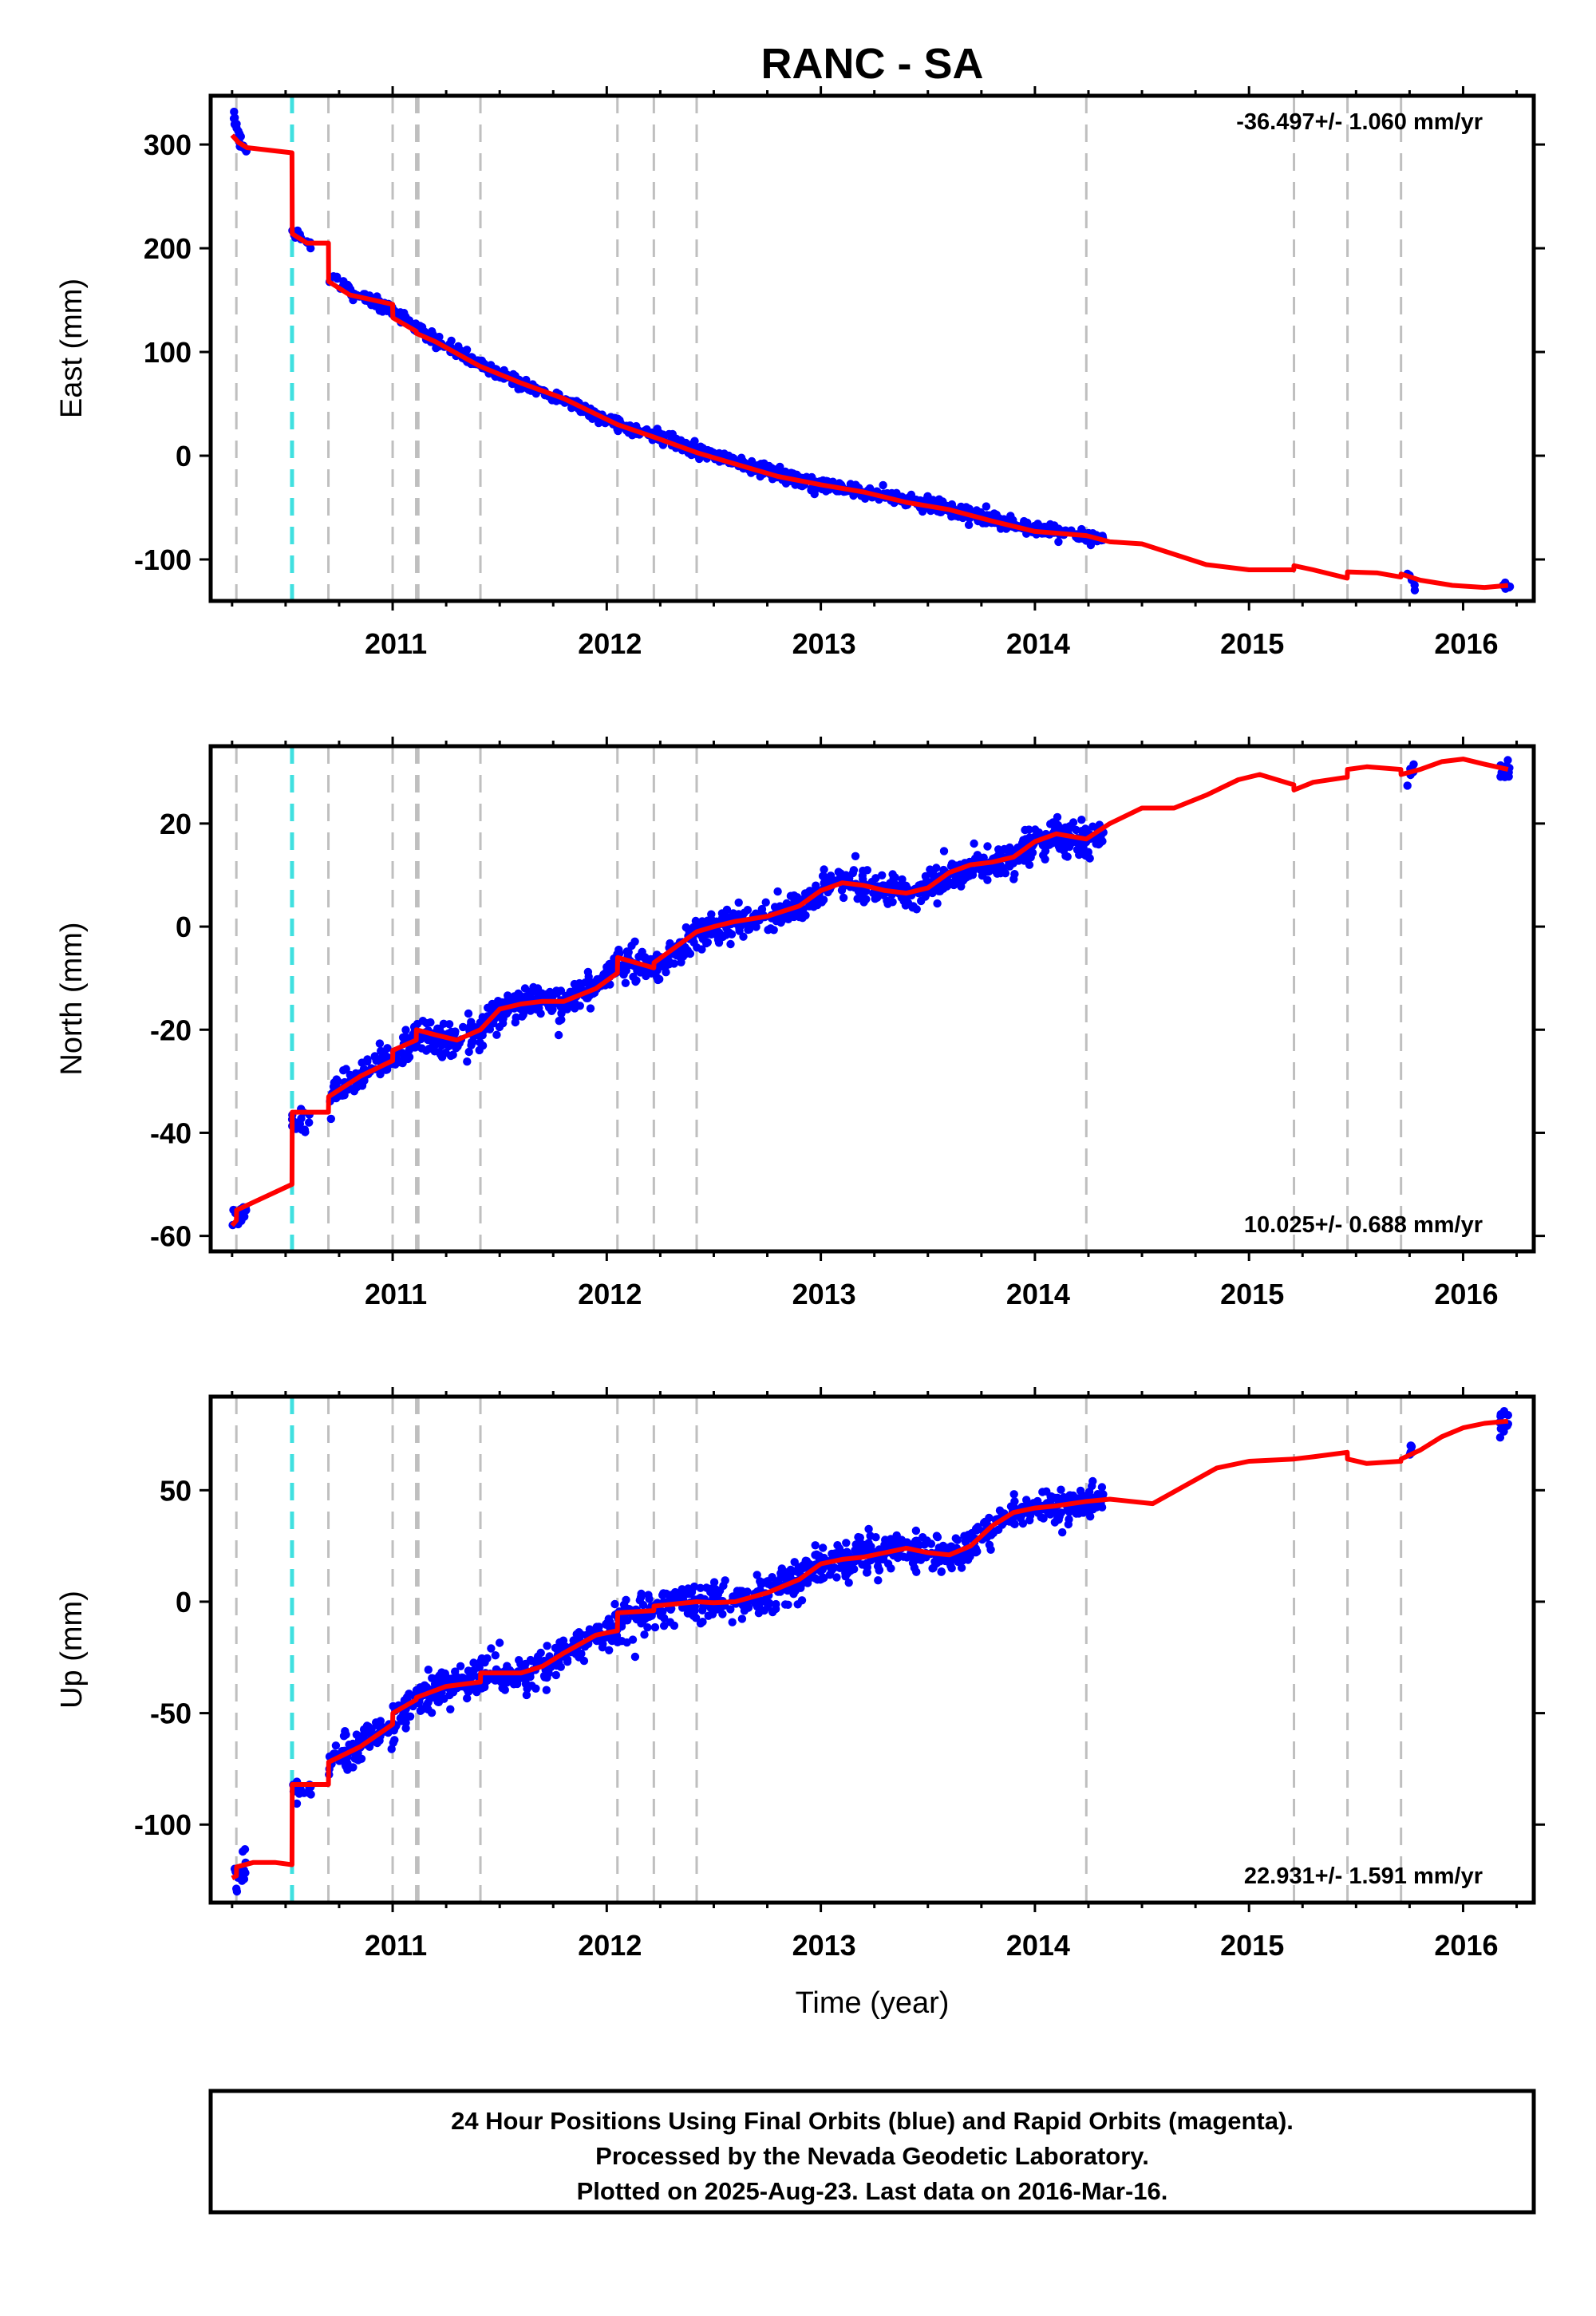 The width and height of the screenshot is (1596, 2316). Describe the element at coordinates (1252, 1945) in the screenshot. I see `up-x-tick-label: 2015` at that location.